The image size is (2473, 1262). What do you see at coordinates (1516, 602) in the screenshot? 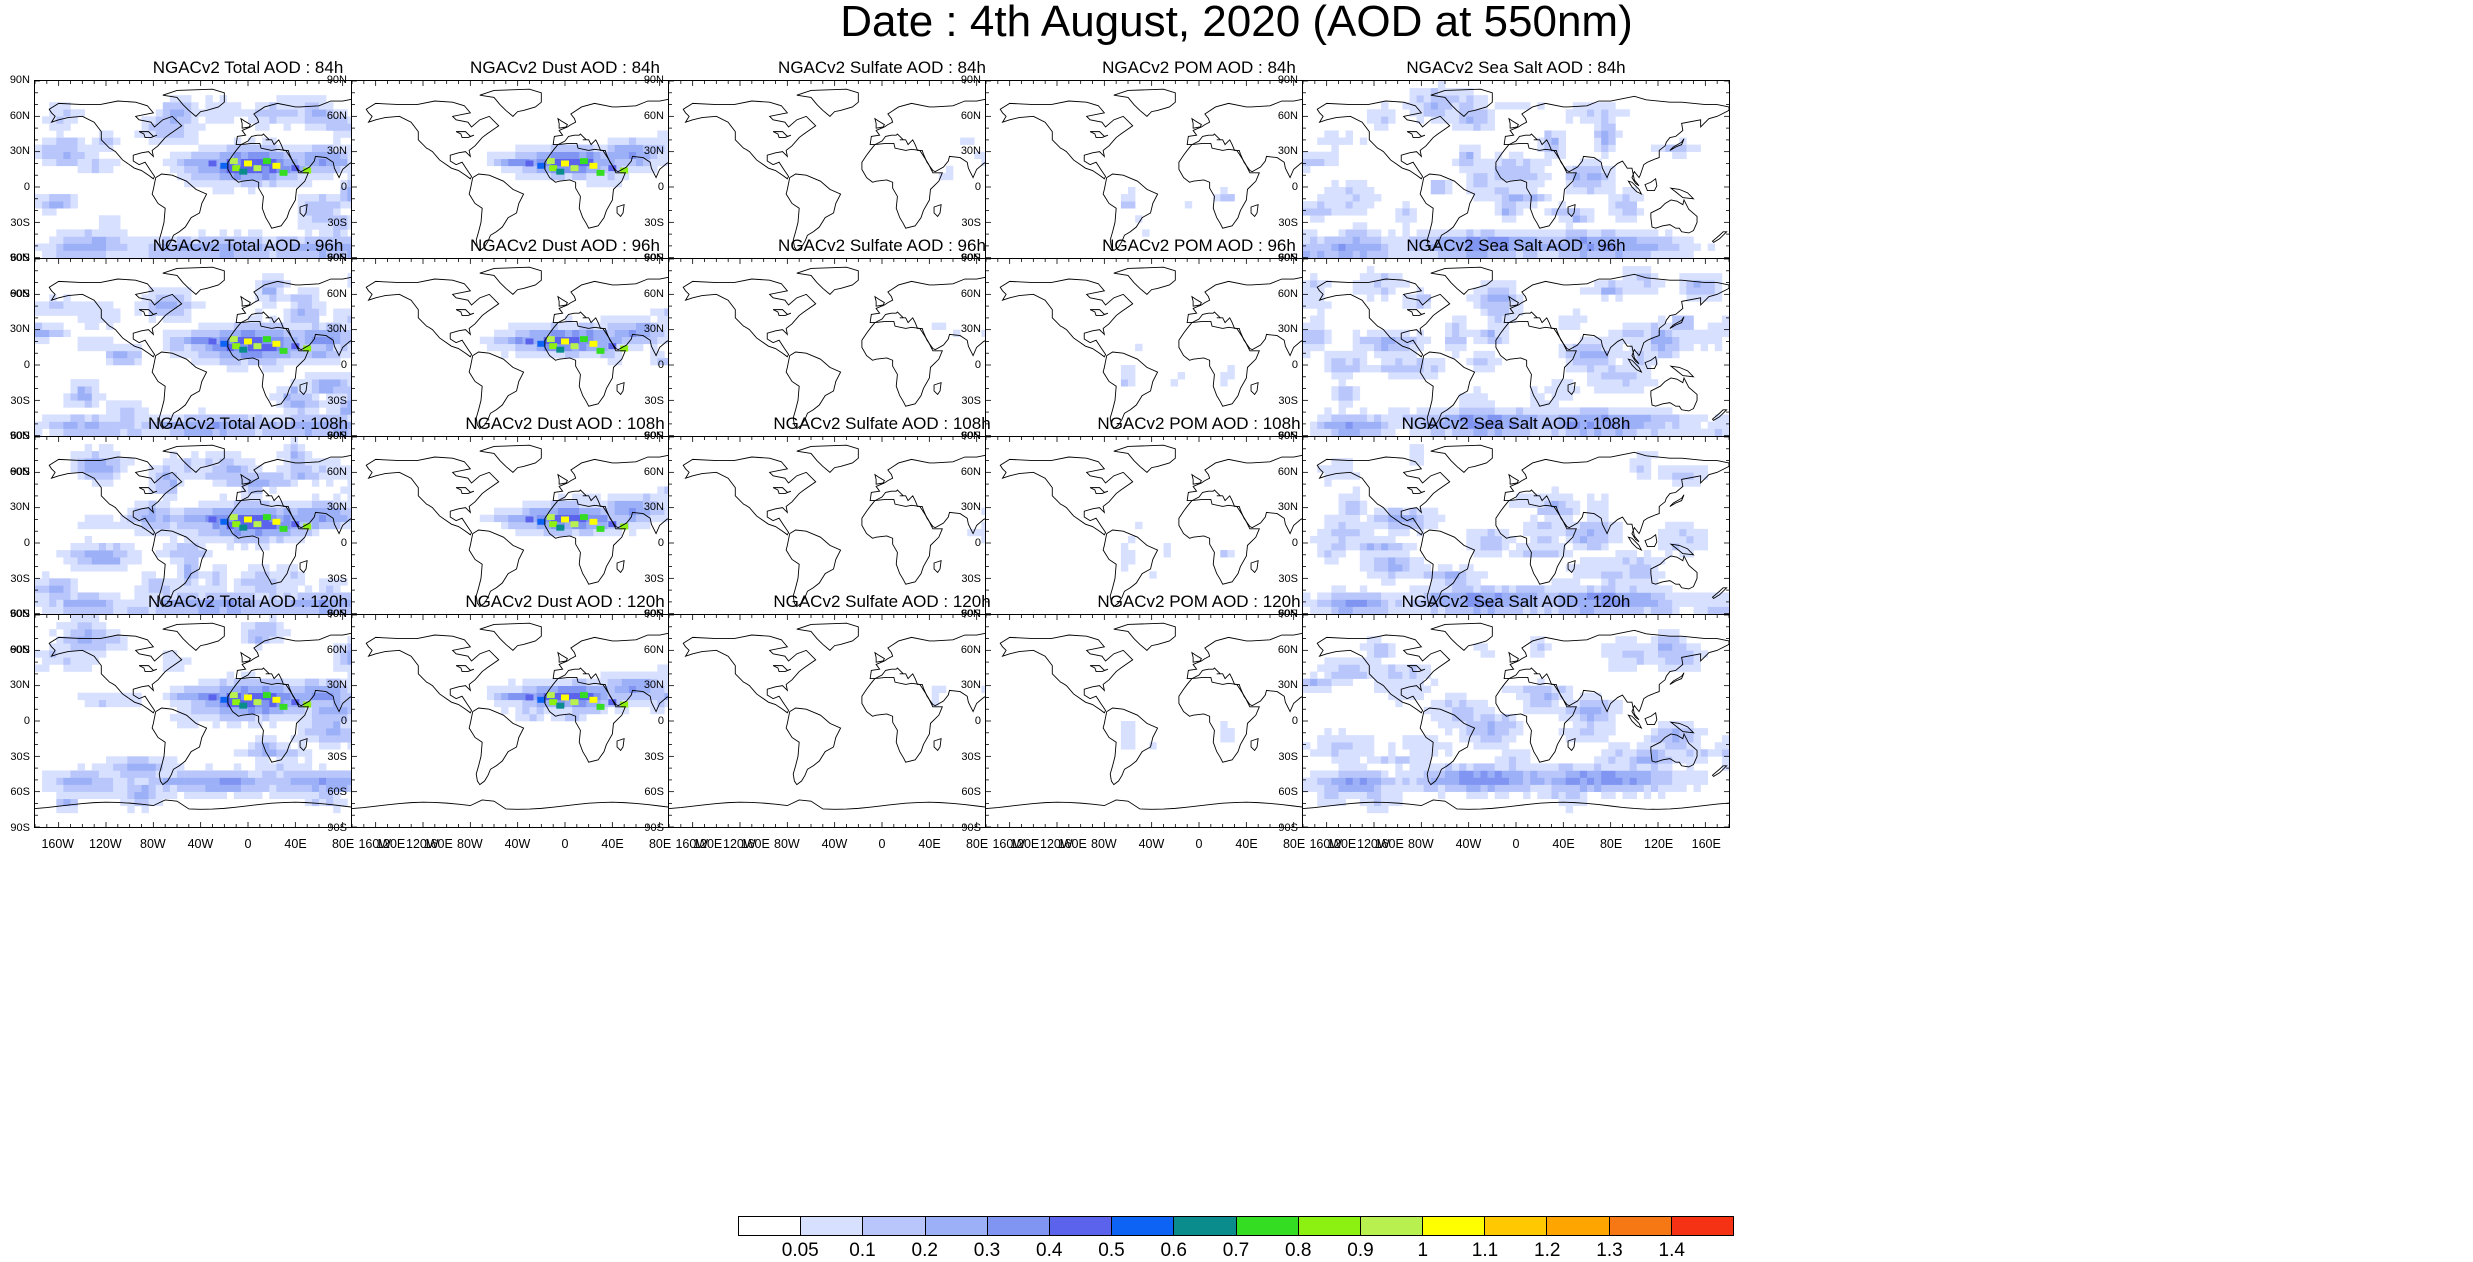
I see `panel-title: NGACv2 Sea Salt AOD : 120h` at bounding box center [1516, 602].